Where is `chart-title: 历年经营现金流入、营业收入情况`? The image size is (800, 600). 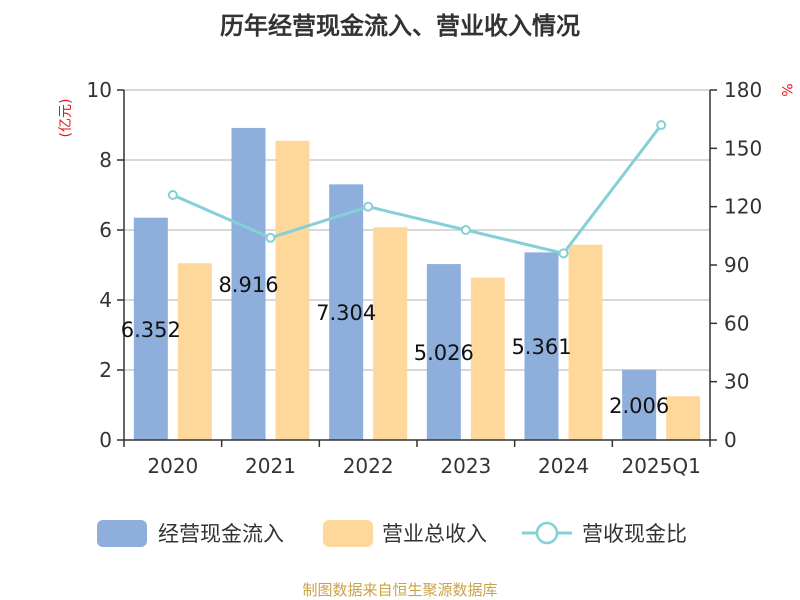 chart-title: 历年经营现金流入、营业收入情况 is located at coordinates (400, 26).